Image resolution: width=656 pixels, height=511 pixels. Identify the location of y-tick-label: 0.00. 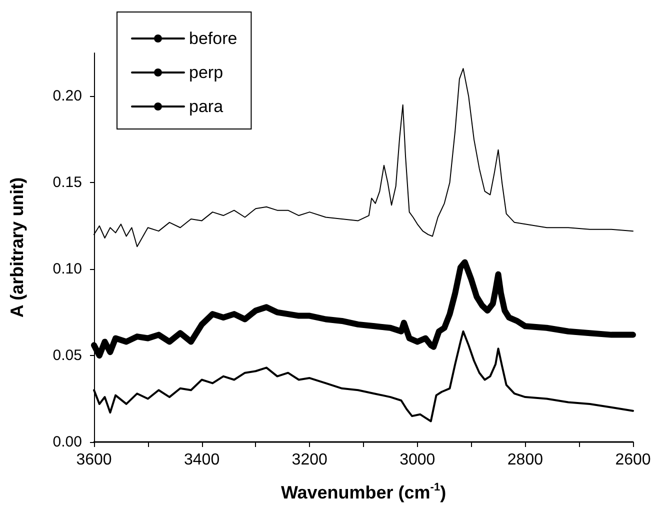
(67, 442).